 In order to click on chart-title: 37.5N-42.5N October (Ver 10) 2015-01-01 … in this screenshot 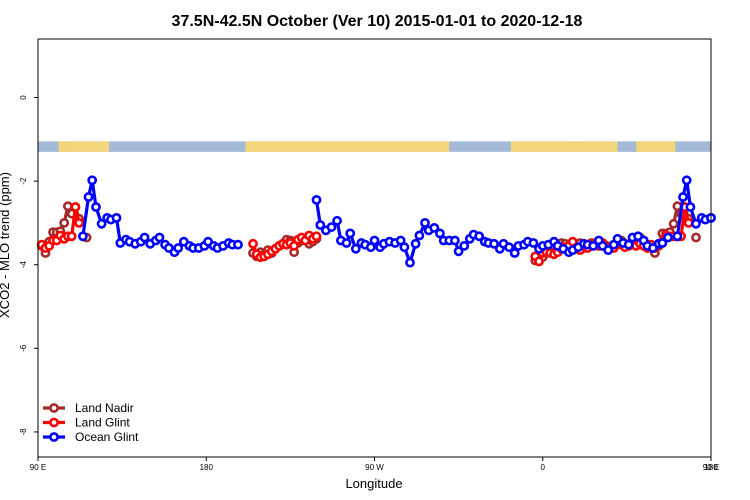, I will do `click(377, 21)`.